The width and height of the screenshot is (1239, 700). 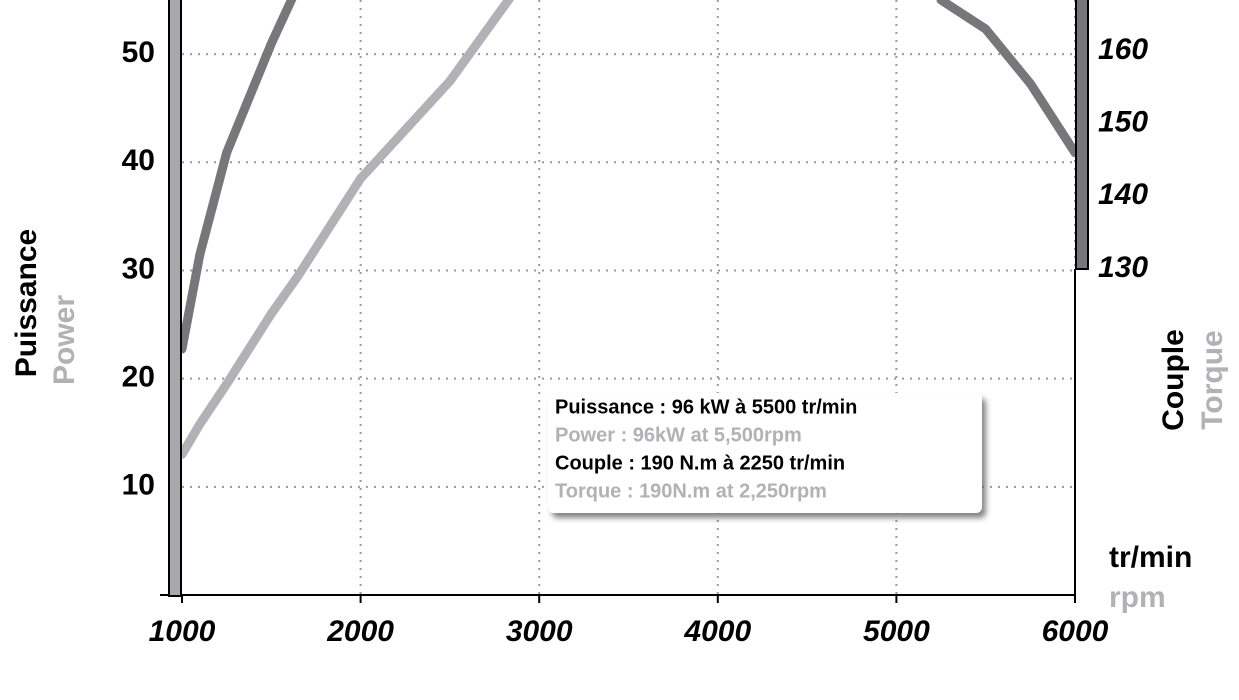 I want to click on annotation: Couple : 190 N.m à 2250 tr/min, so click(x=700, y=463).